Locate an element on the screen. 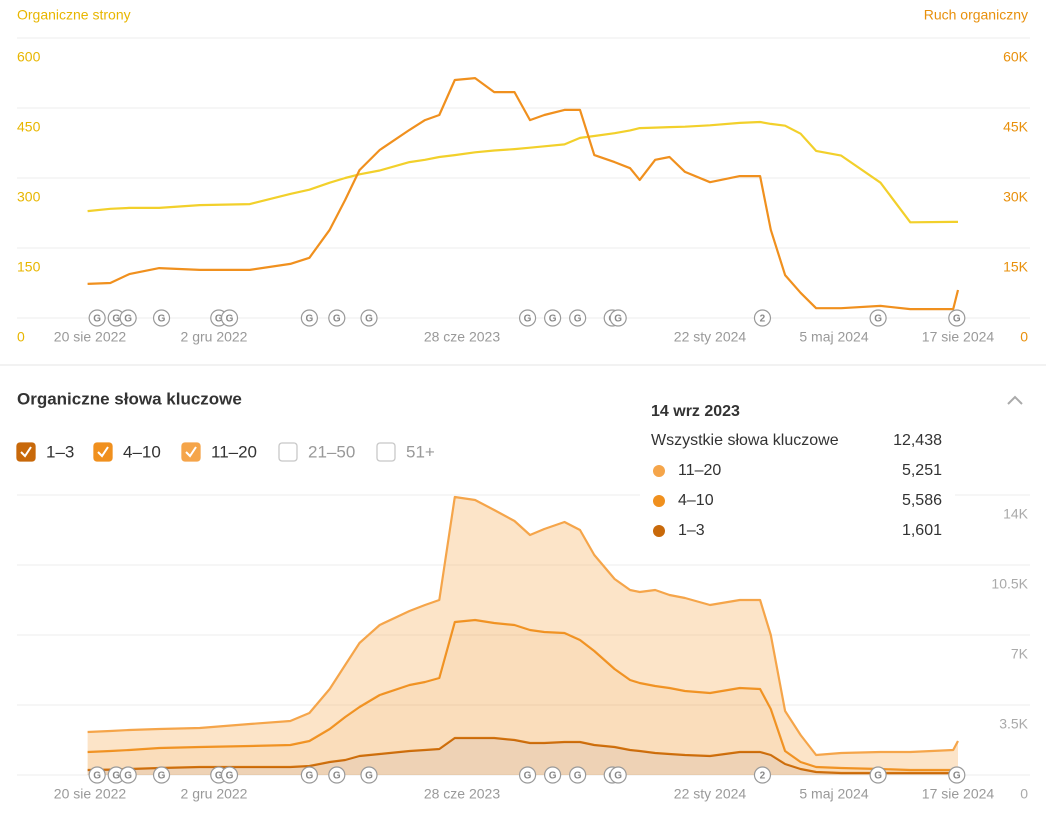 This screenshot has width=1046, height=819. filter-checkbox: 4–10 is located at coordinates (127, 452).